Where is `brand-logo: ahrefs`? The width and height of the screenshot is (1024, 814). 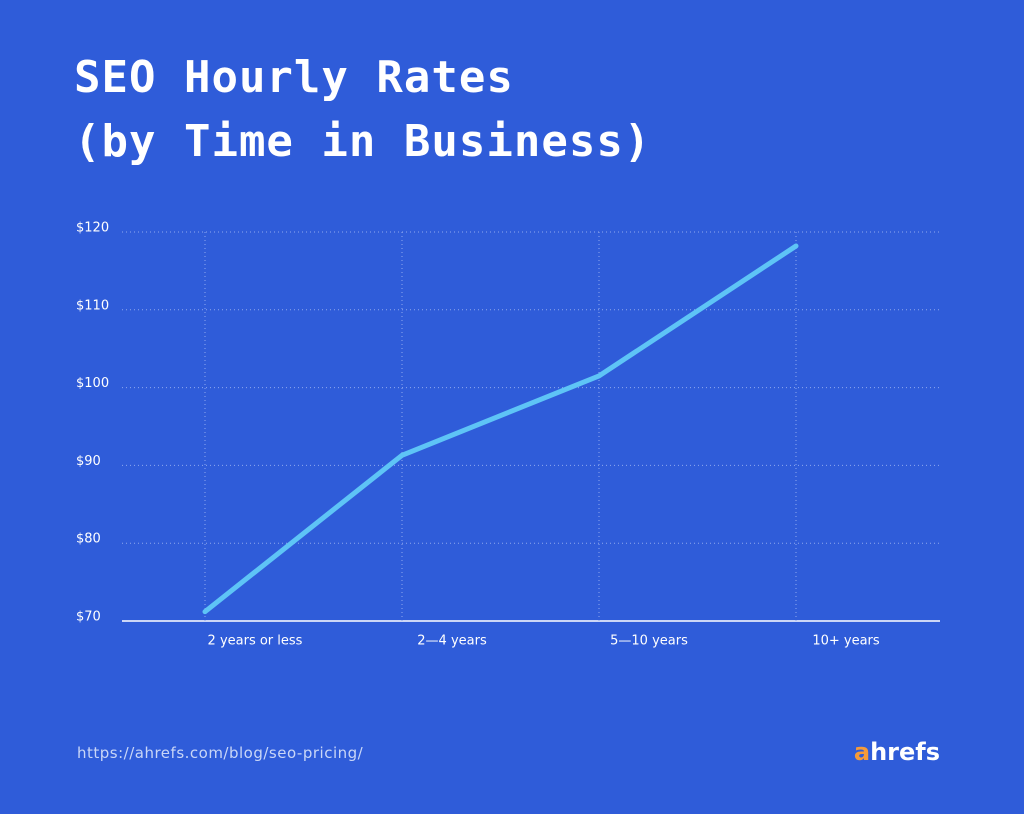 brand-logo: ahrefs is located at coordinates (896, 752).